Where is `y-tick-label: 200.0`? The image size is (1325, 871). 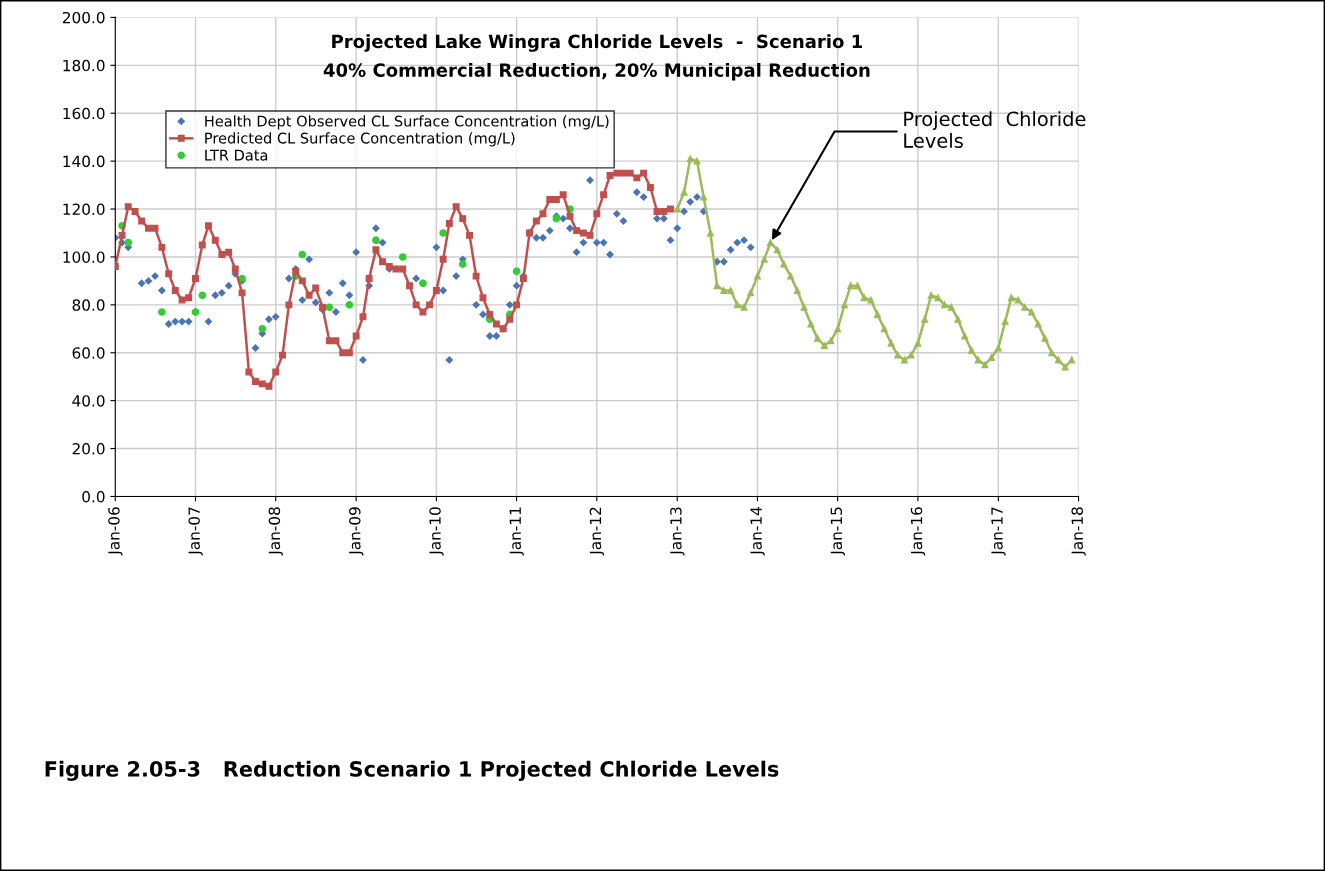
y-tick-label: 200.0 is located at coordinates (83, 17).